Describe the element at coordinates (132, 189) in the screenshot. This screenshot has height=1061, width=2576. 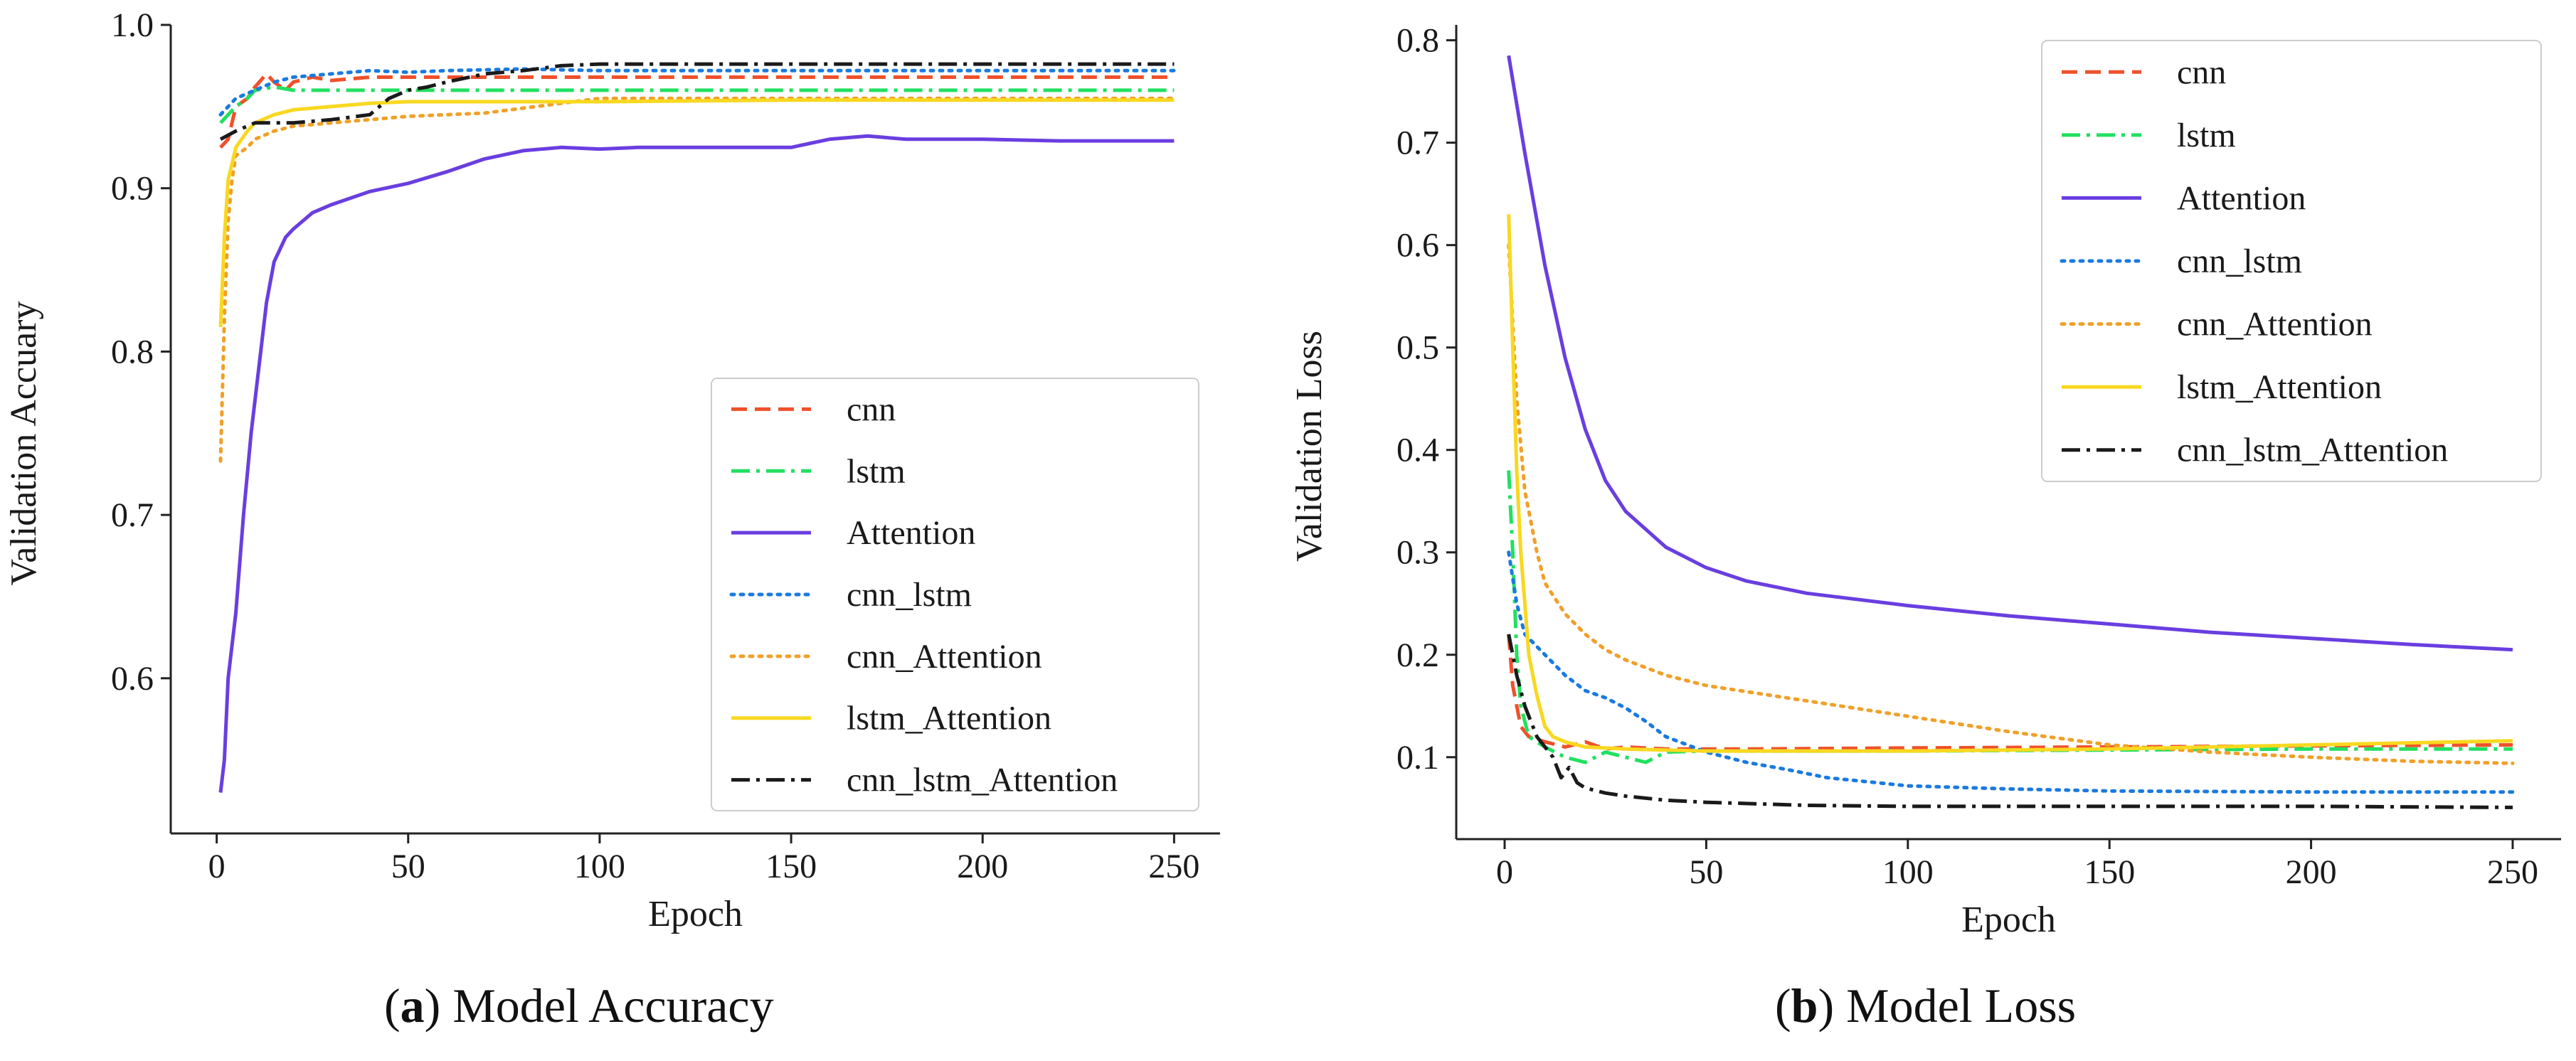
I see `y-tick-label: 0.9` at that location.